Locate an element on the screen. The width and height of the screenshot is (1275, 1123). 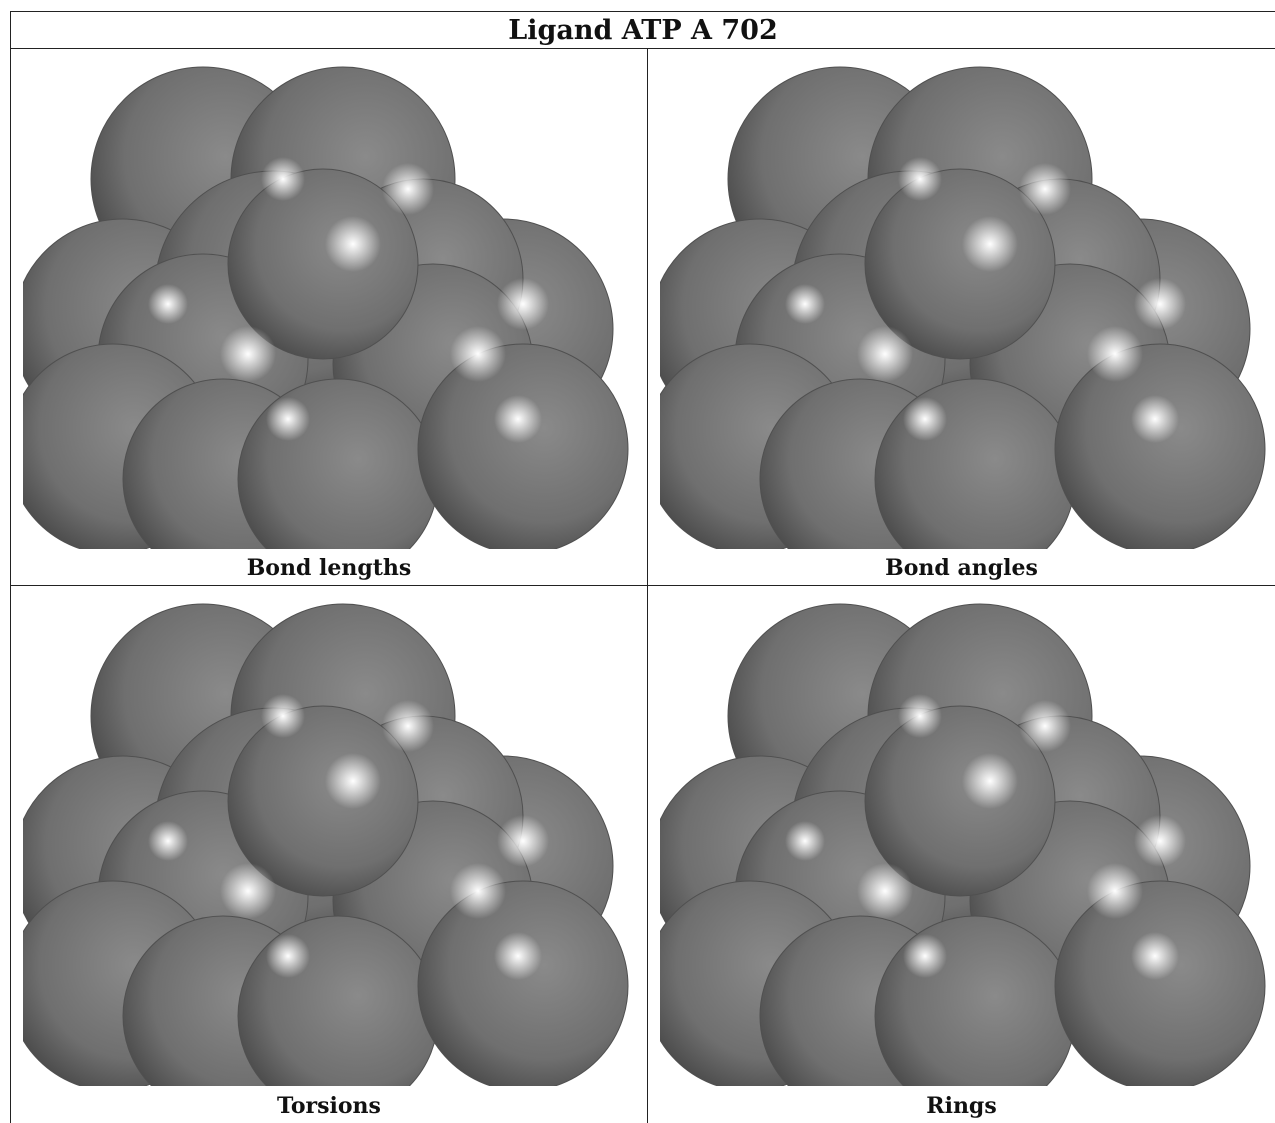
panel-caption: Bond lengths is located at coordinates (329, 568).